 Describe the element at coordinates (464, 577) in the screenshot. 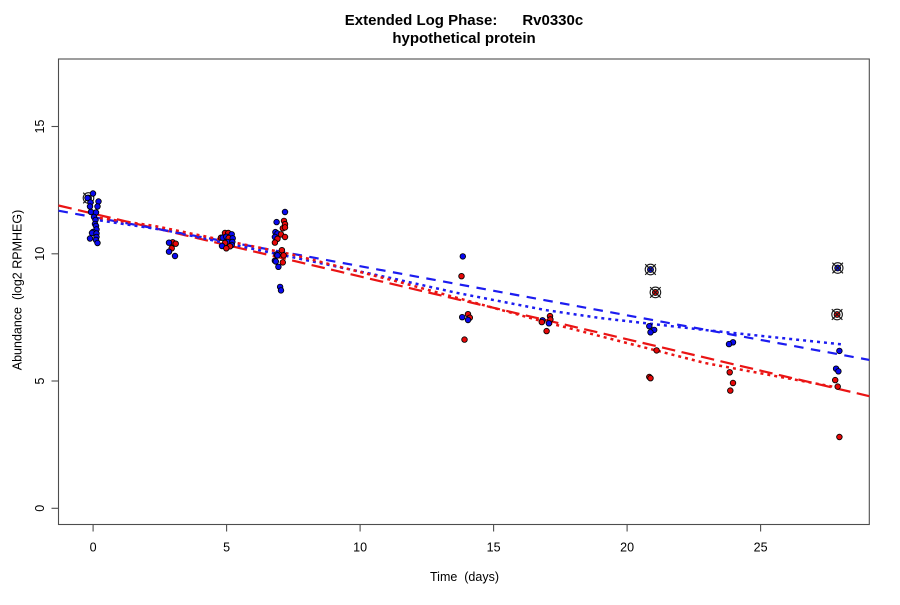

I see `svg-text: Time (days)` at that location.